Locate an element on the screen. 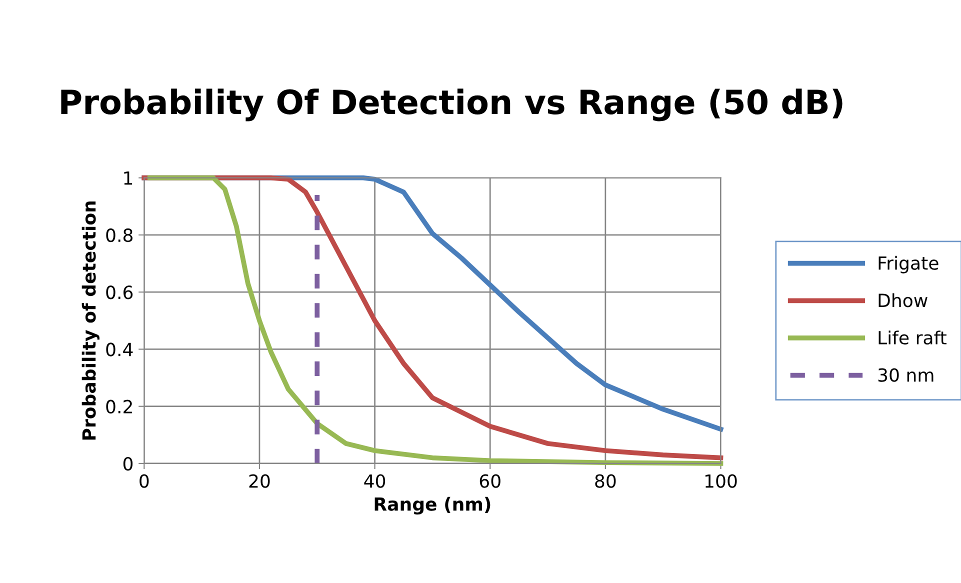  x-tick-label: 100 is located at coordinates (721, 481).